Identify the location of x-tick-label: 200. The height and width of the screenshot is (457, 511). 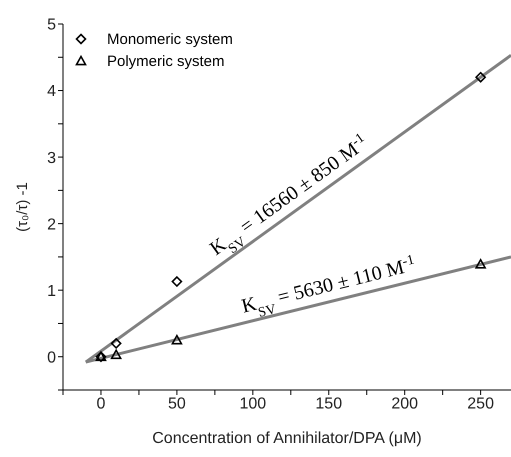
(404, 403).